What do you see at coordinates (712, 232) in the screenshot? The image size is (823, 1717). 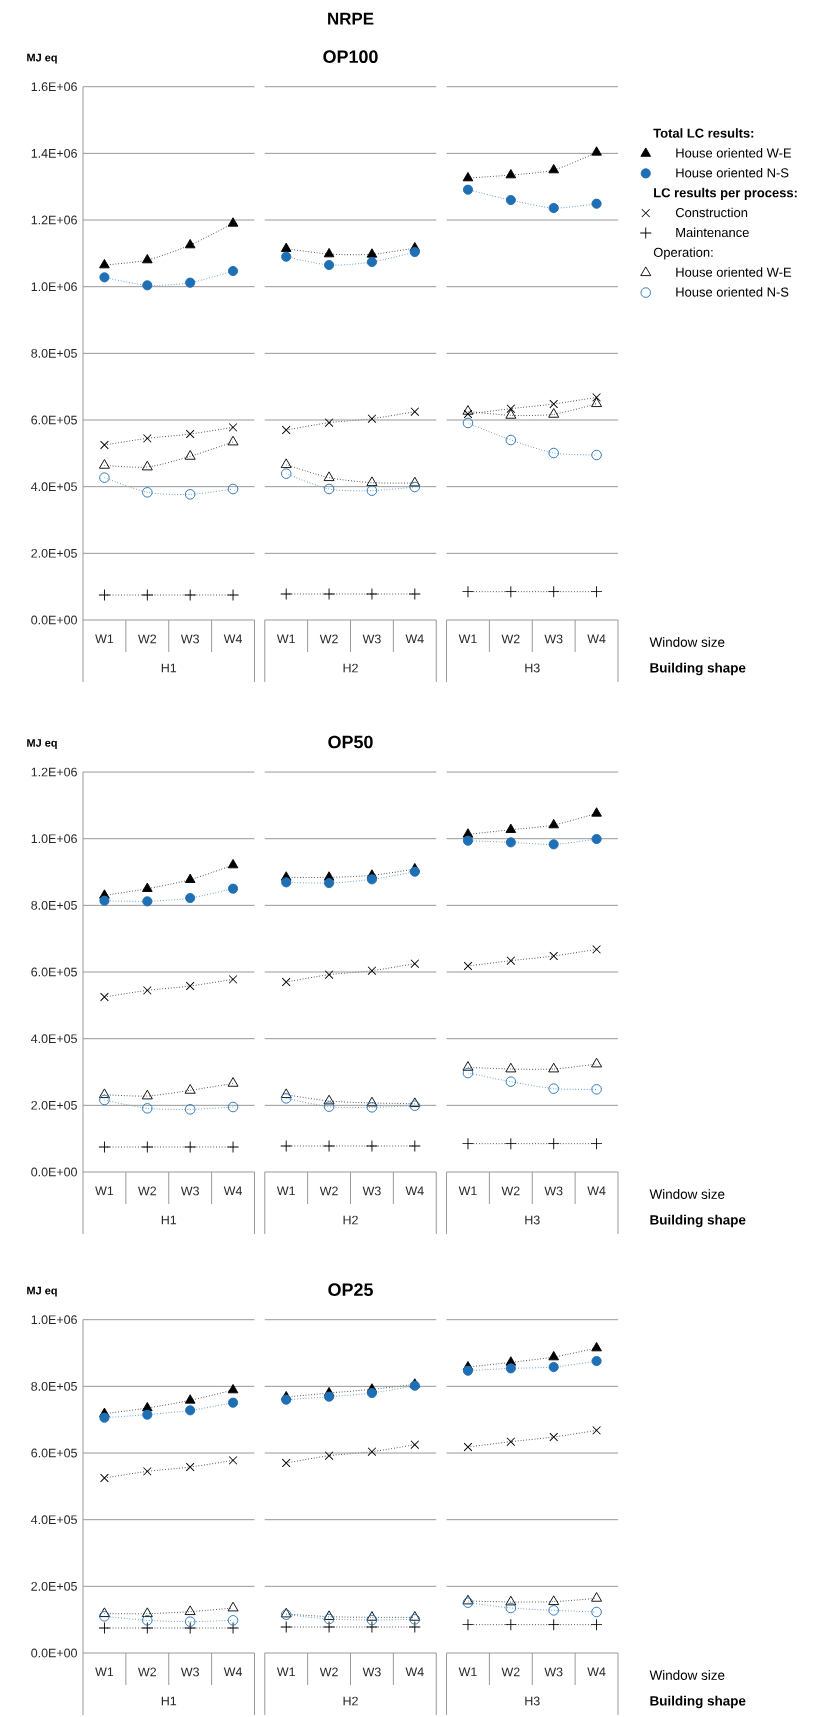 I see `legend-label: Maintenance` at bounding box center [712, 232].